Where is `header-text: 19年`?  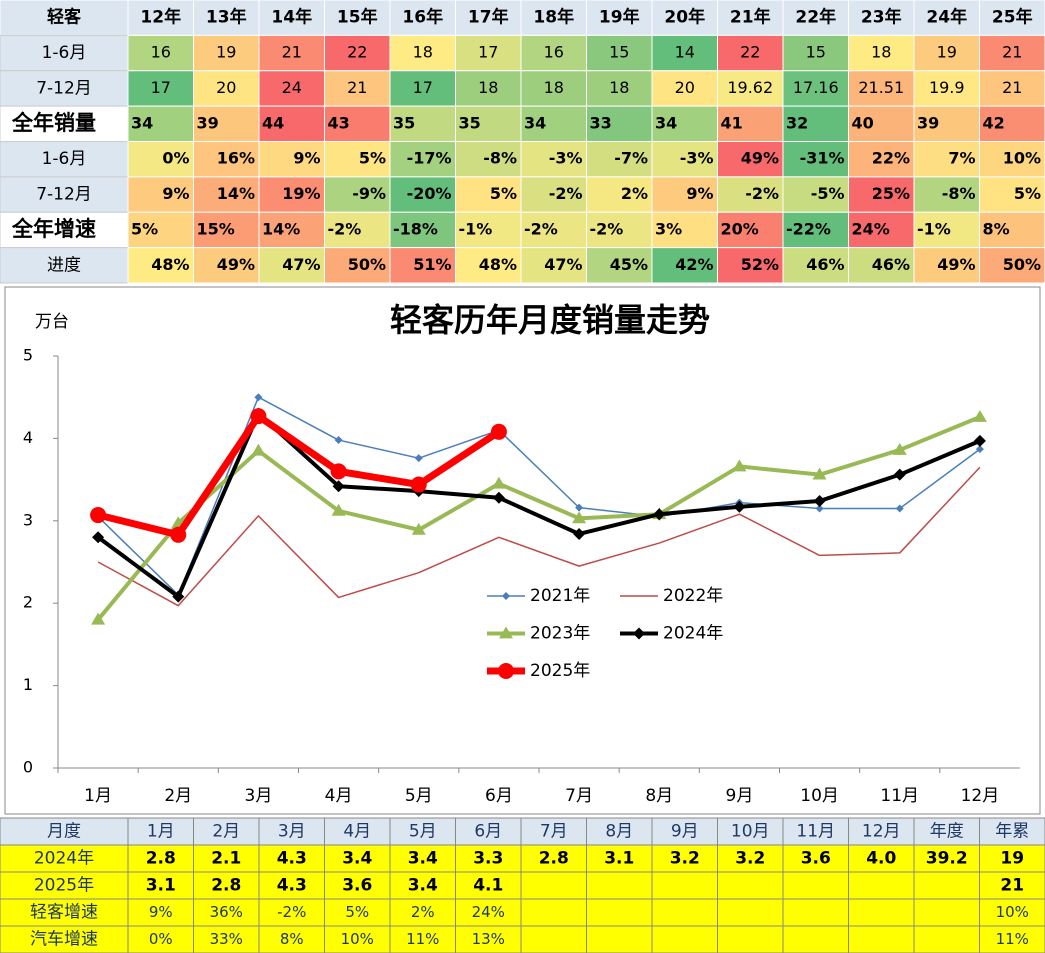 header-text: 19年 is located at coordinates (619, 17).